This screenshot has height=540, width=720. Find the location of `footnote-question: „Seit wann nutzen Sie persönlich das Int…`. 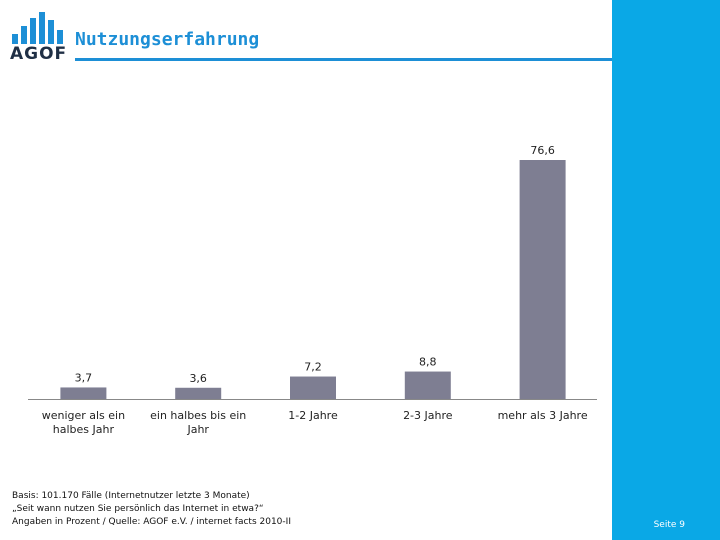

footnote-question: „Seit wann nutzen Sie persönlich das Int… is located at coordinates (138, 509).